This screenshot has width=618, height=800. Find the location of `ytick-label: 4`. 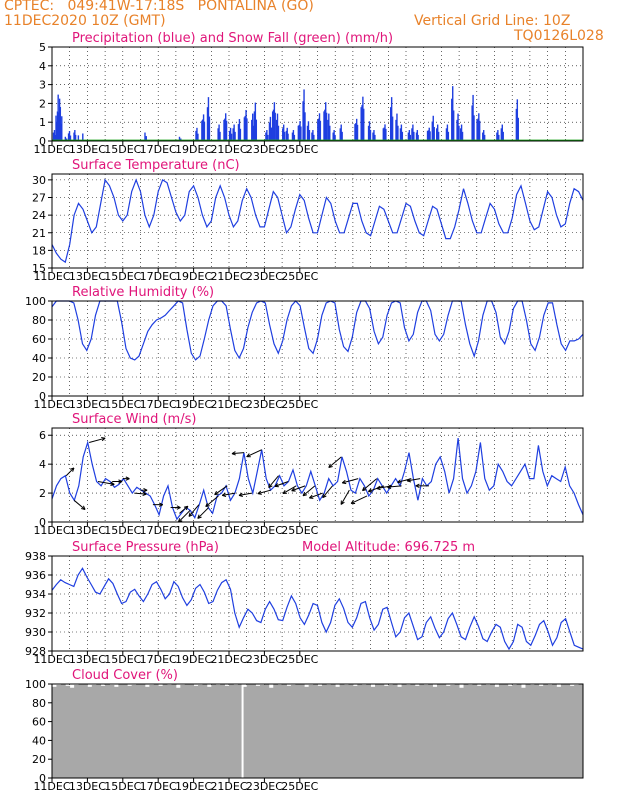

ytick-label: 4 is located at coordinates (42, 66).